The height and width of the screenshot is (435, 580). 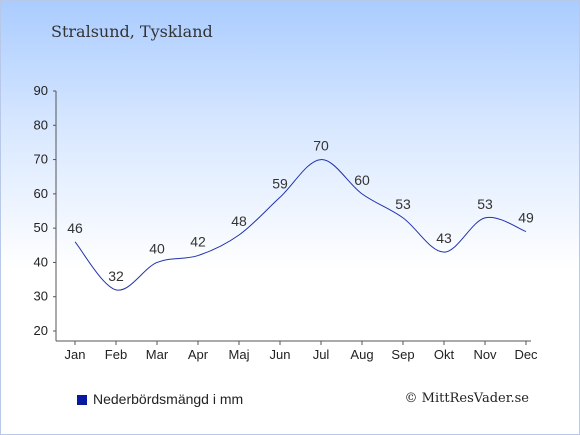 I want to click on y-tick-label: 60, so click(x=41, y=193).